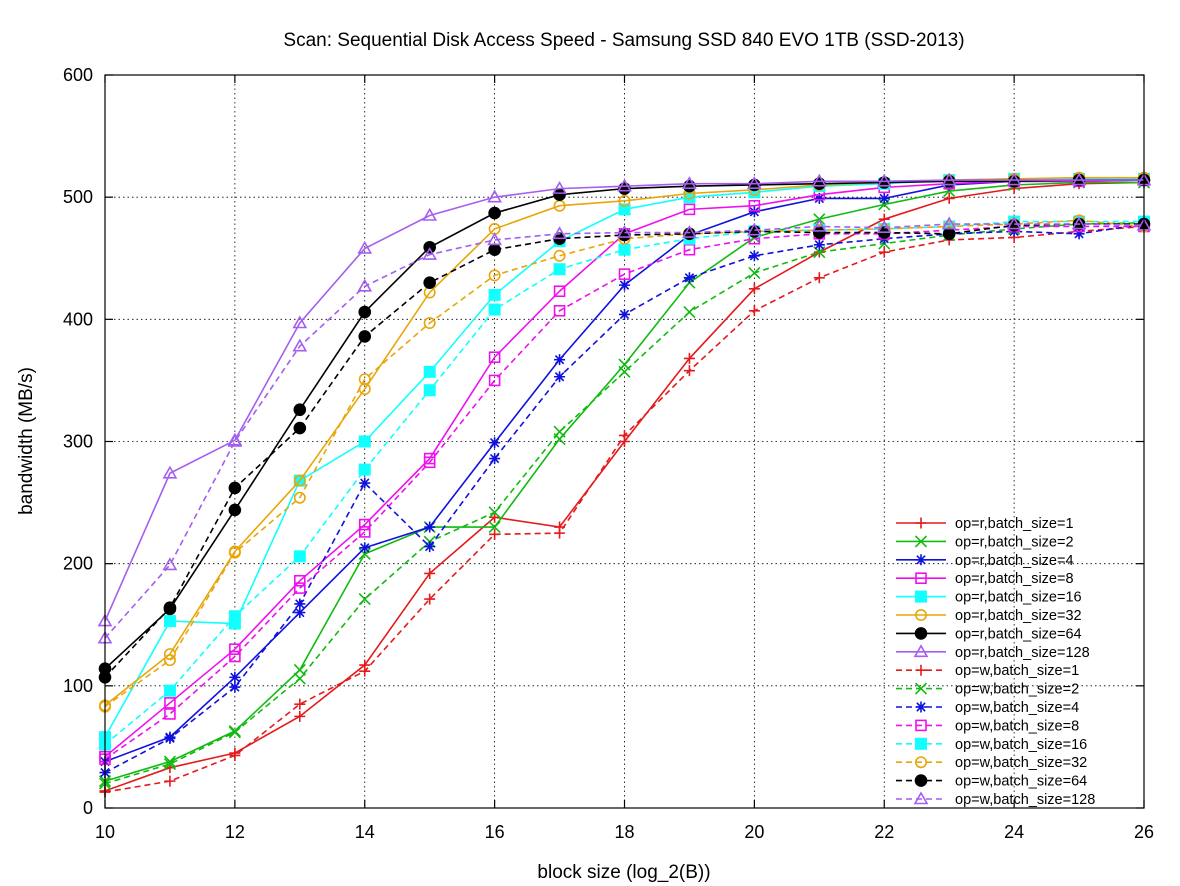 This screenshot has width=1180, height=886. I want to click on x-tick-label: 12, so click(235, 832).